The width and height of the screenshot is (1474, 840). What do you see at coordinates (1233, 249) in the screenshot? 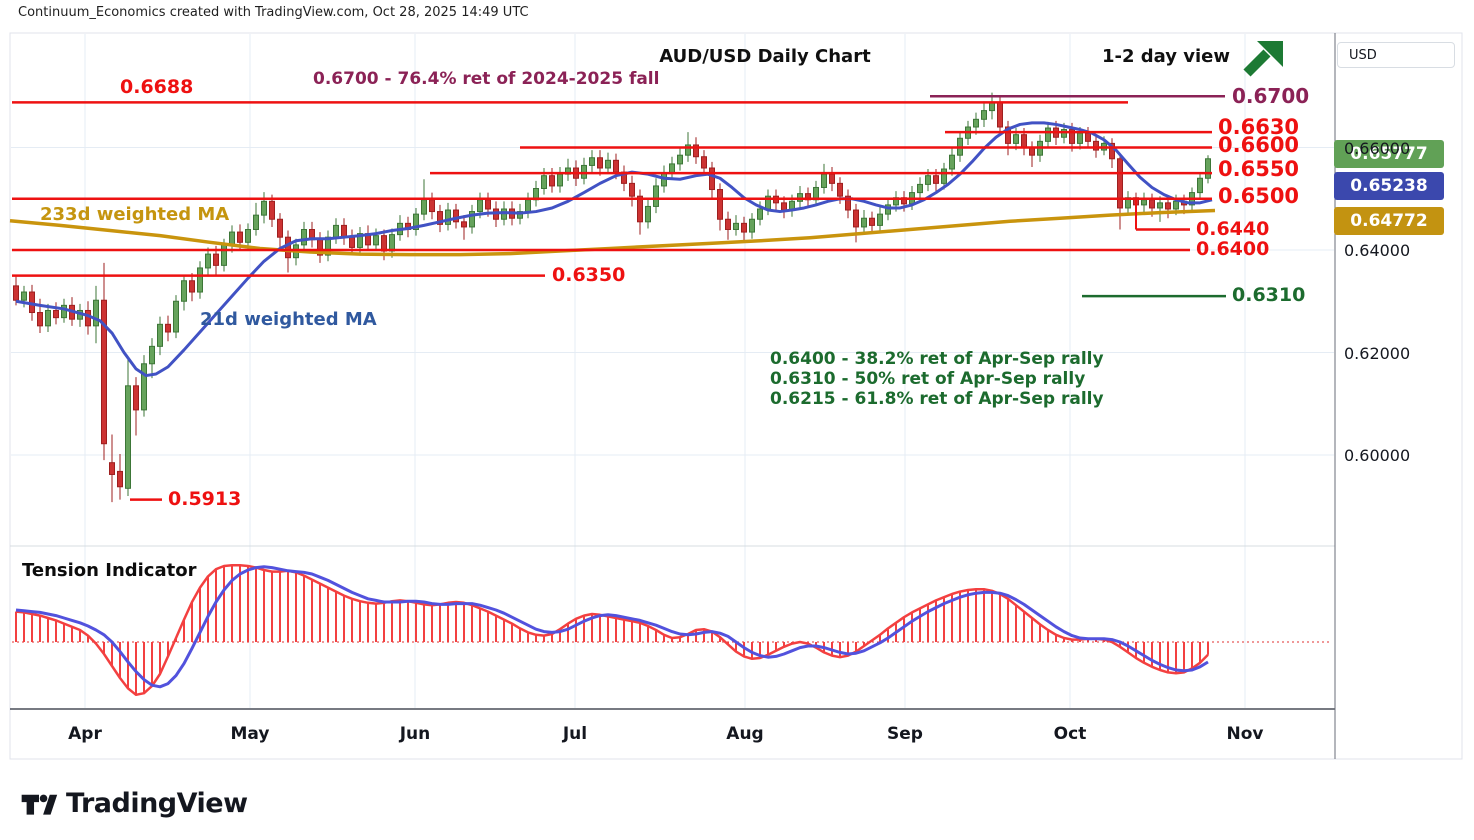
I see `level-label-0.6400: 0.6400` at bounding box center [1233, 249].